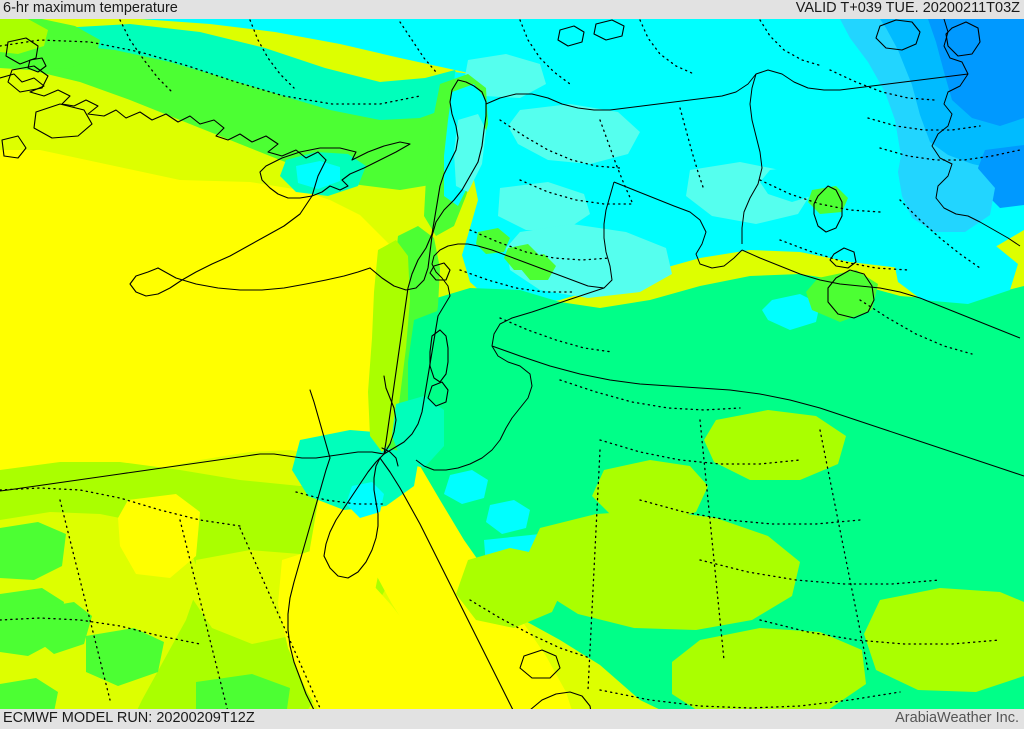  I want to click on coastline-turkey-south-d, so click(416, 240).